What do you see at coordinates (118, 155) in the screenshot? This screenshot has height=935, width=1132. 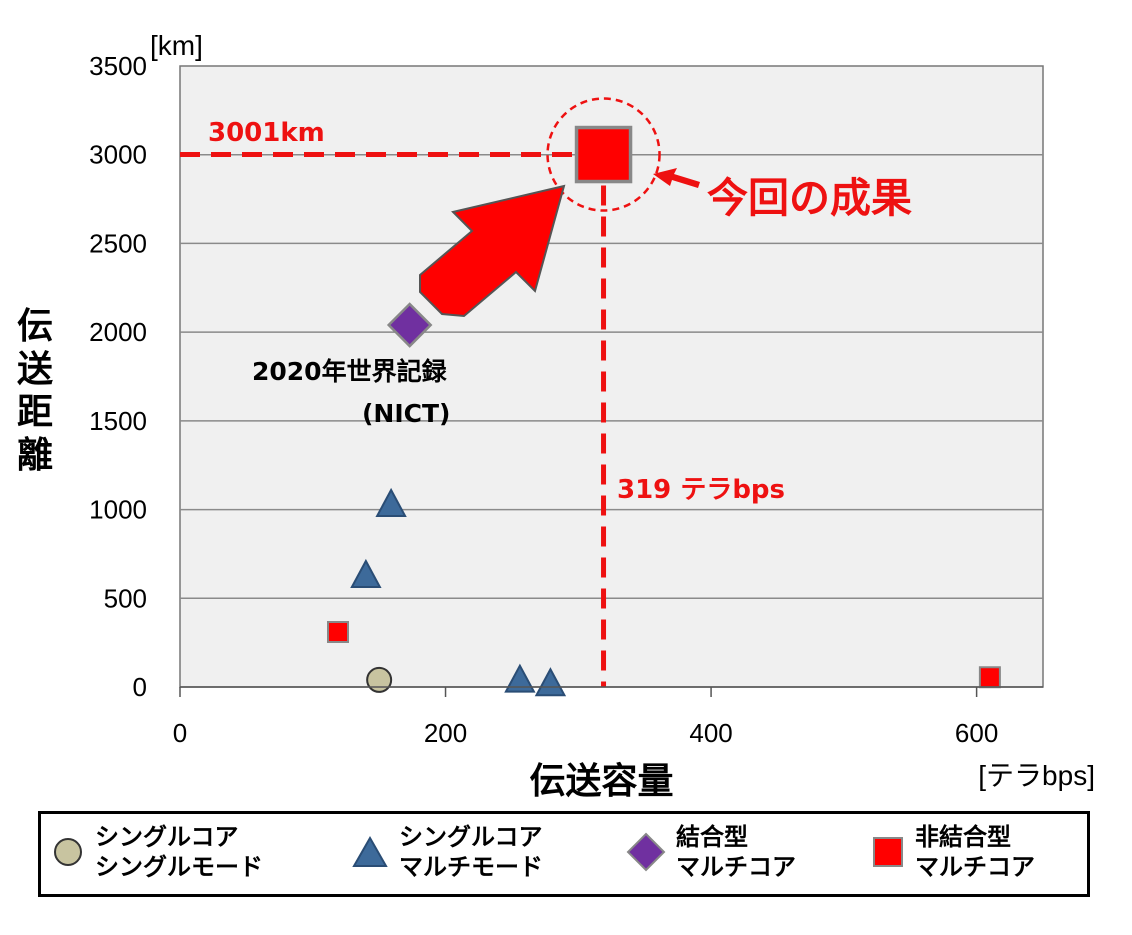 I see `y-tick-label: 3000` at bounding box center [118, 155].